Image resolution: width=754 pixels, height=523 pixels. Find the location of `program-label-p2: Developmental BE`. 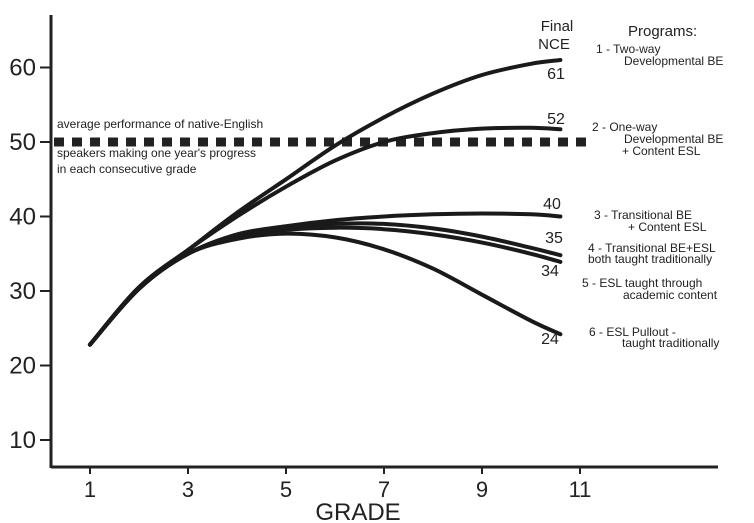

program-label-p2: Developmental BE is located at coordinates (673, 139).